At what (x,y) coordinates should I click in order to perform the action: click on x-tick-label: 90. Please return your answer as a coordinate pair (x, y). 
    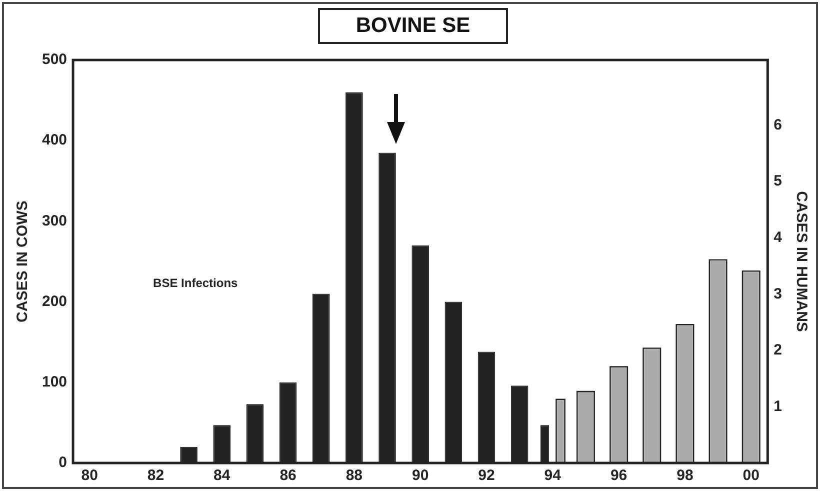
    Looking at the image, I should click on (420, 475).